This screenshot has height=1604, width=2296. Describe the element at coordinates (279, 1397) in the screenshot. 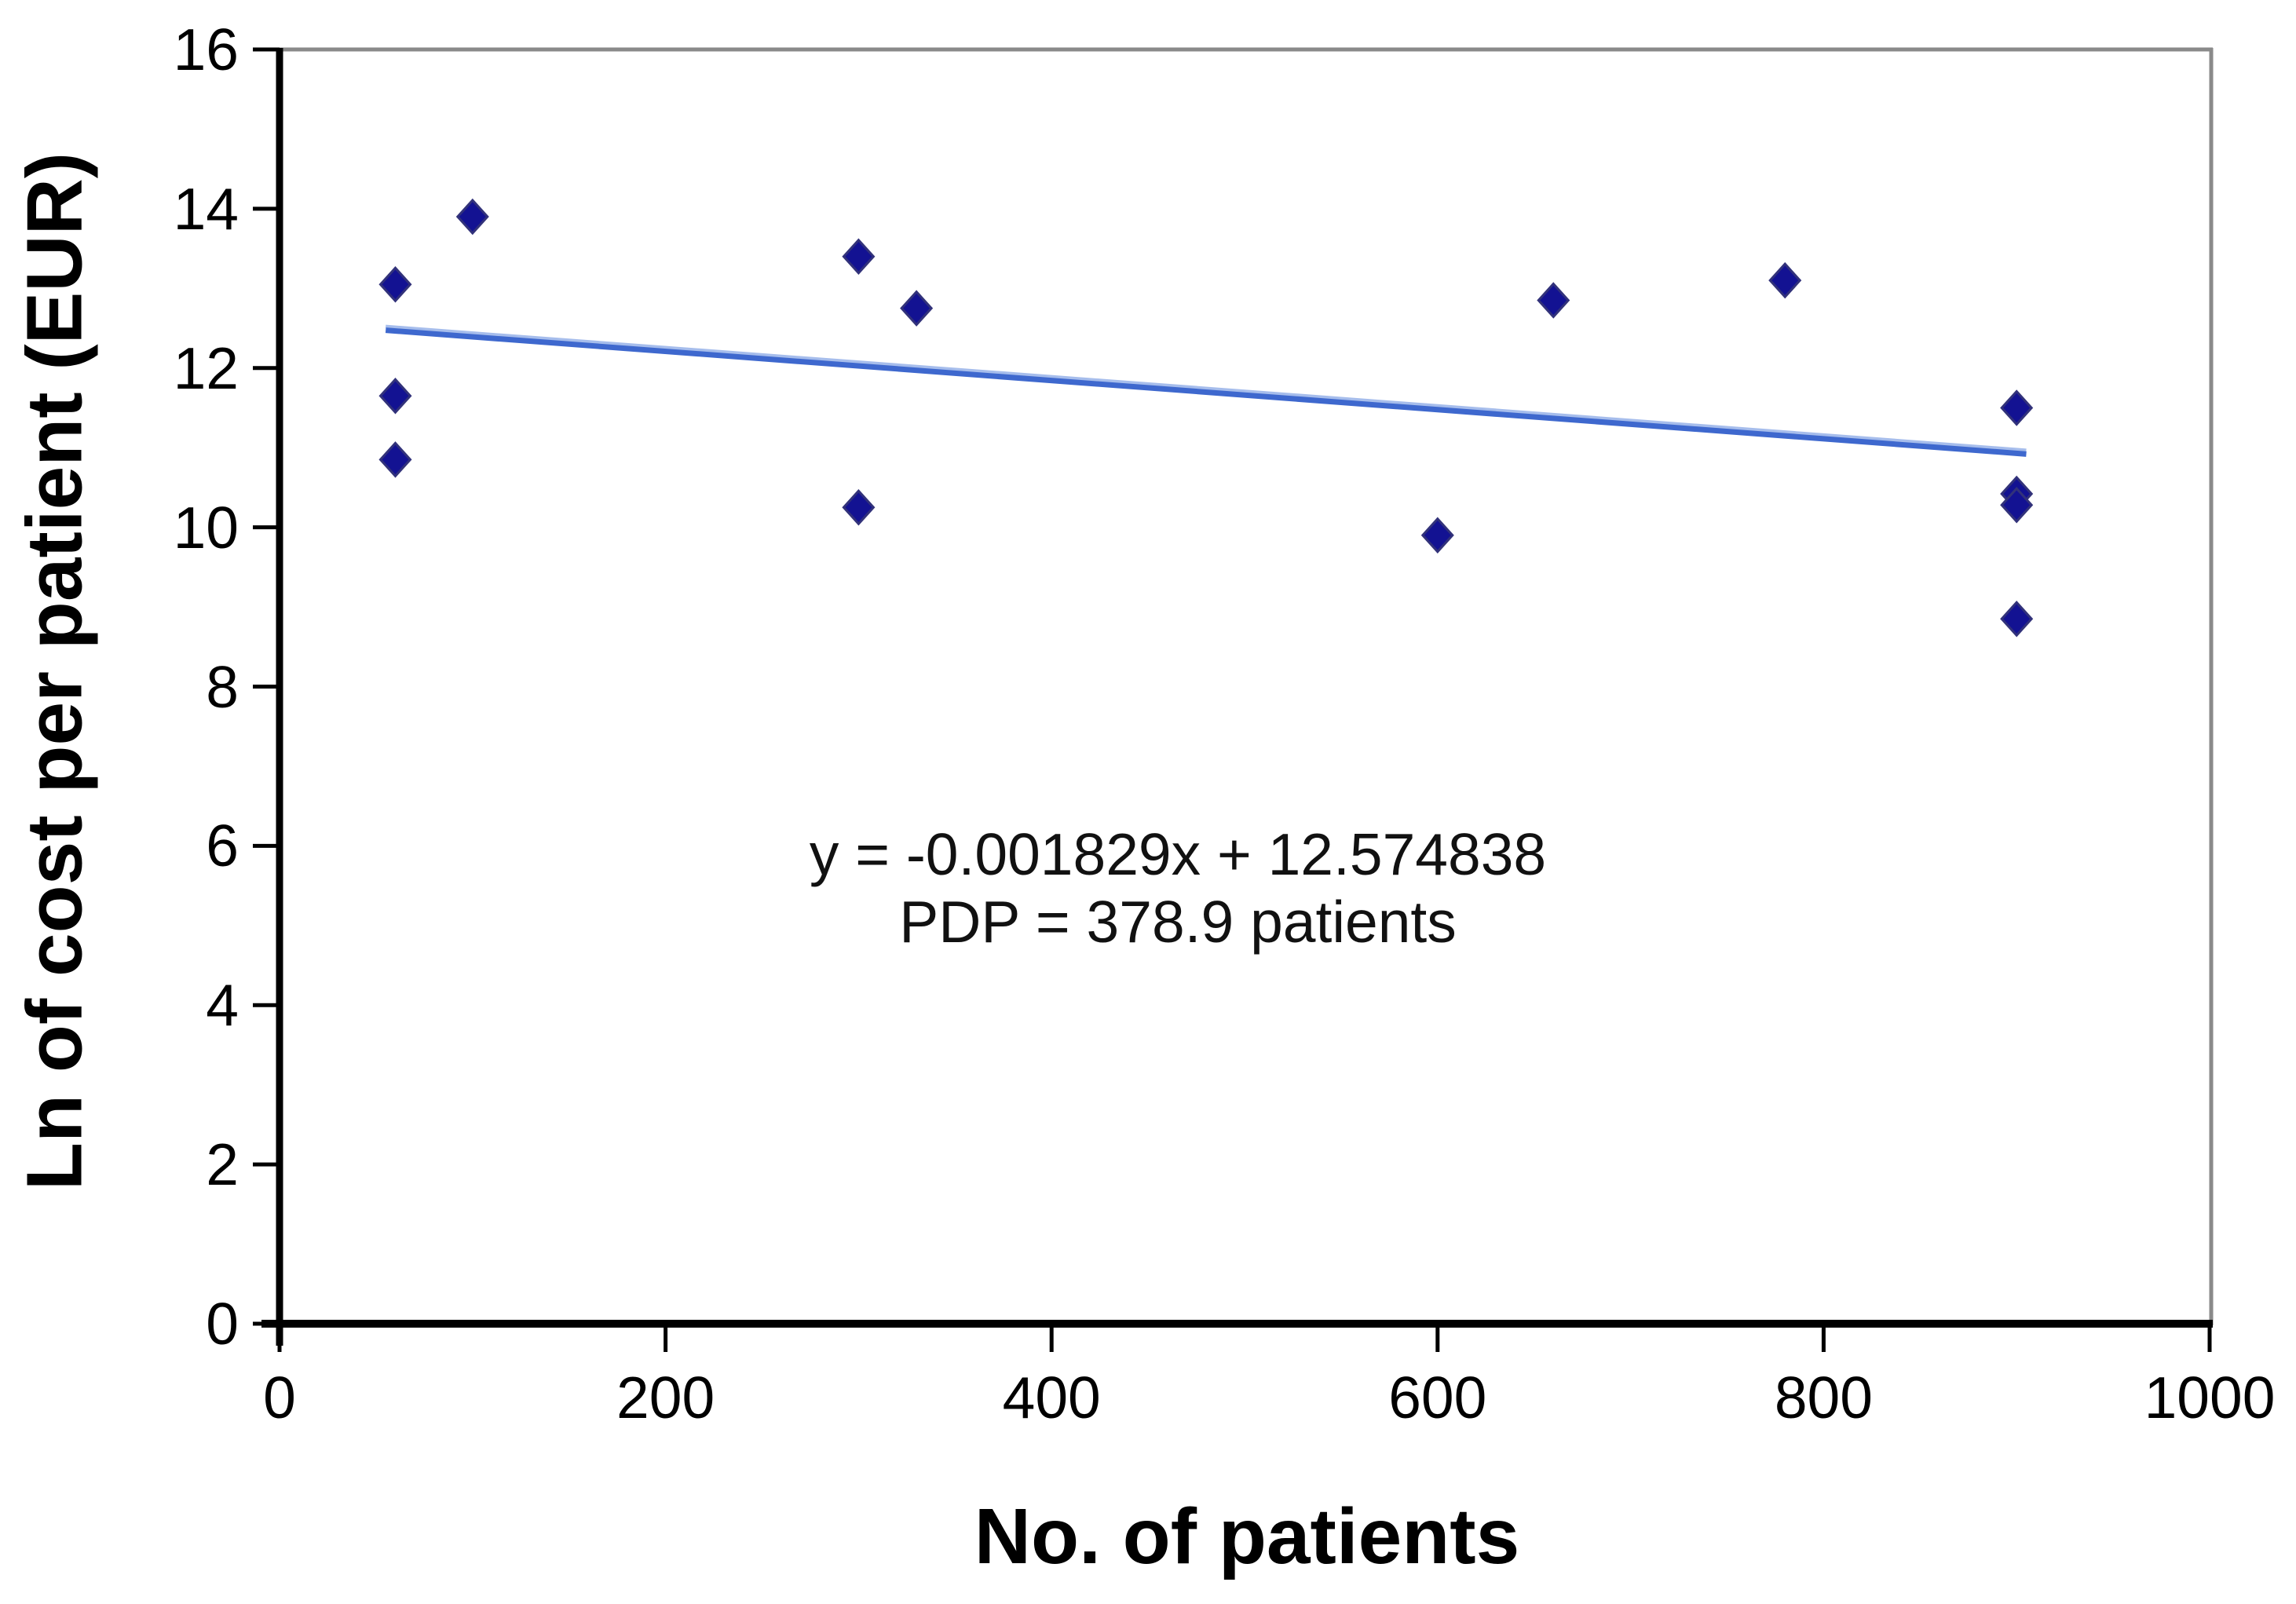

I see `x-tick-label: 0` at that location.